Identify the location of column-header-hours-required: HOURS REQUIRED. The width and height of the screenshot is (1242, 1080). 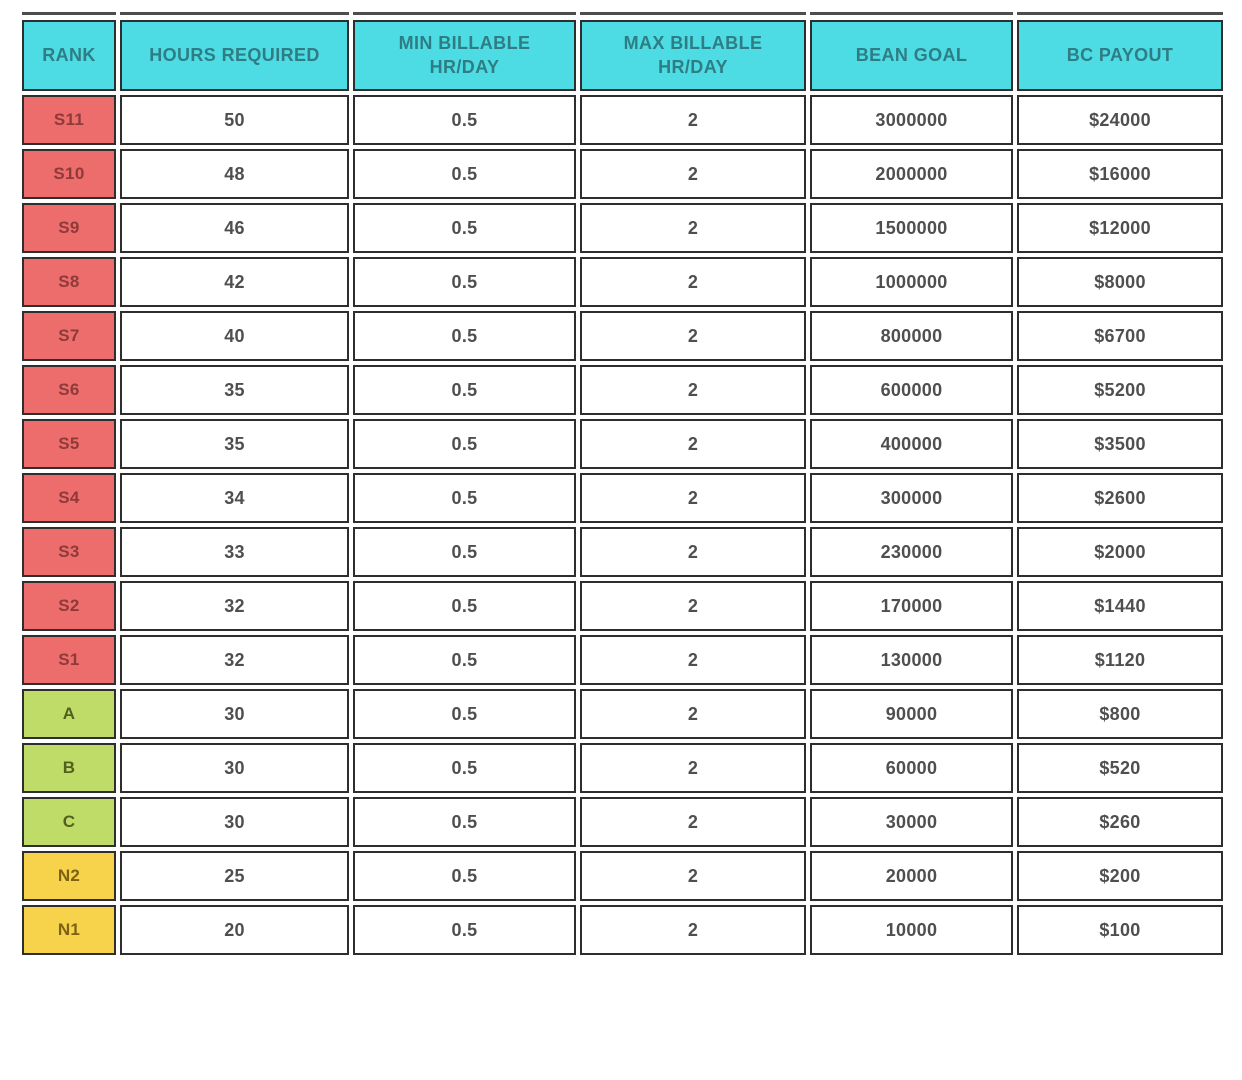
(234, 55).